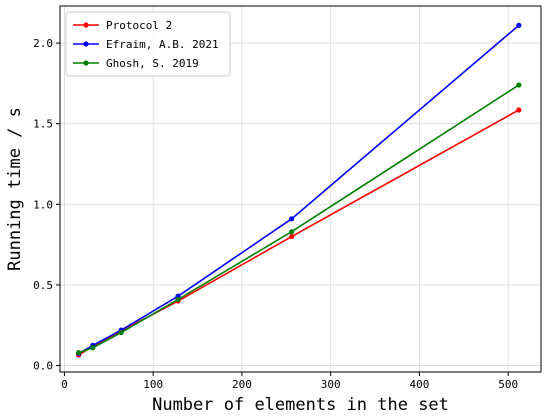 The image size is (550, 419). I want to click on y-axis: 0.0 0.5 1.0 1.5 2.0, so click(46, 205).